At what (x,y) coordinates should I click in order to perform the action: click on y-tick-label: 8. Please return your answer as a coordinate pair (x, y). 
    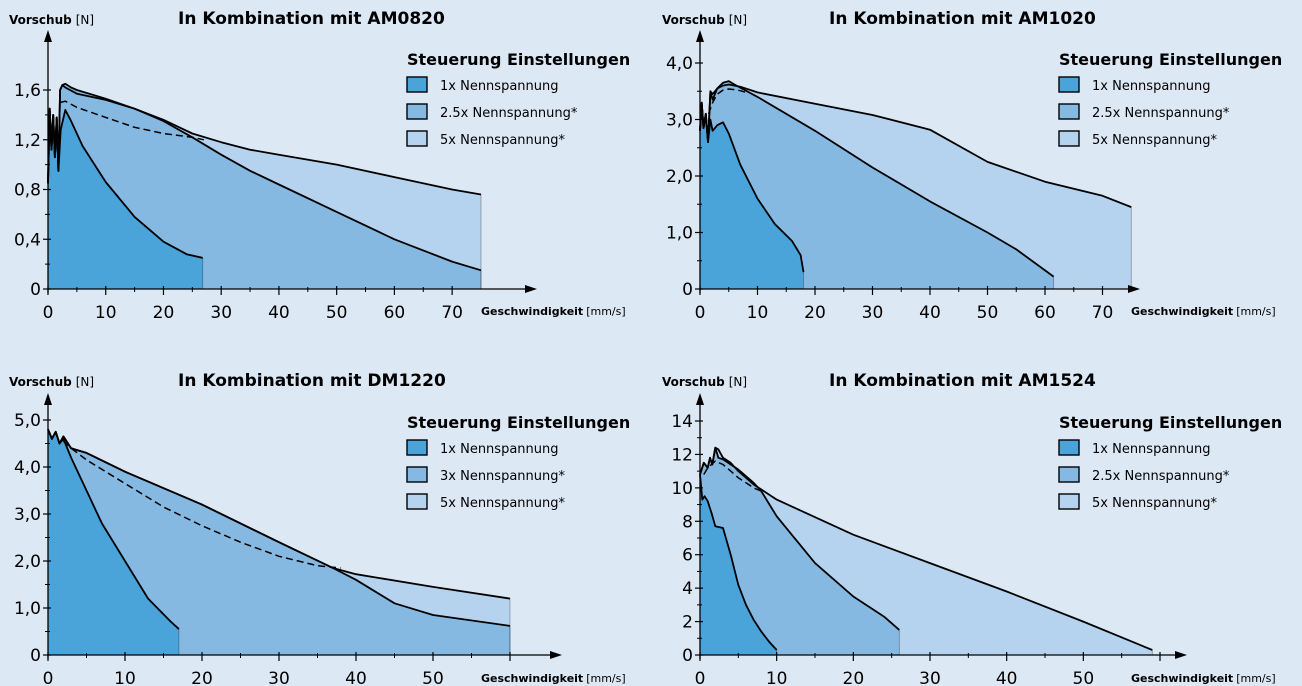
    Looking at the image, I should click on (687, 522).